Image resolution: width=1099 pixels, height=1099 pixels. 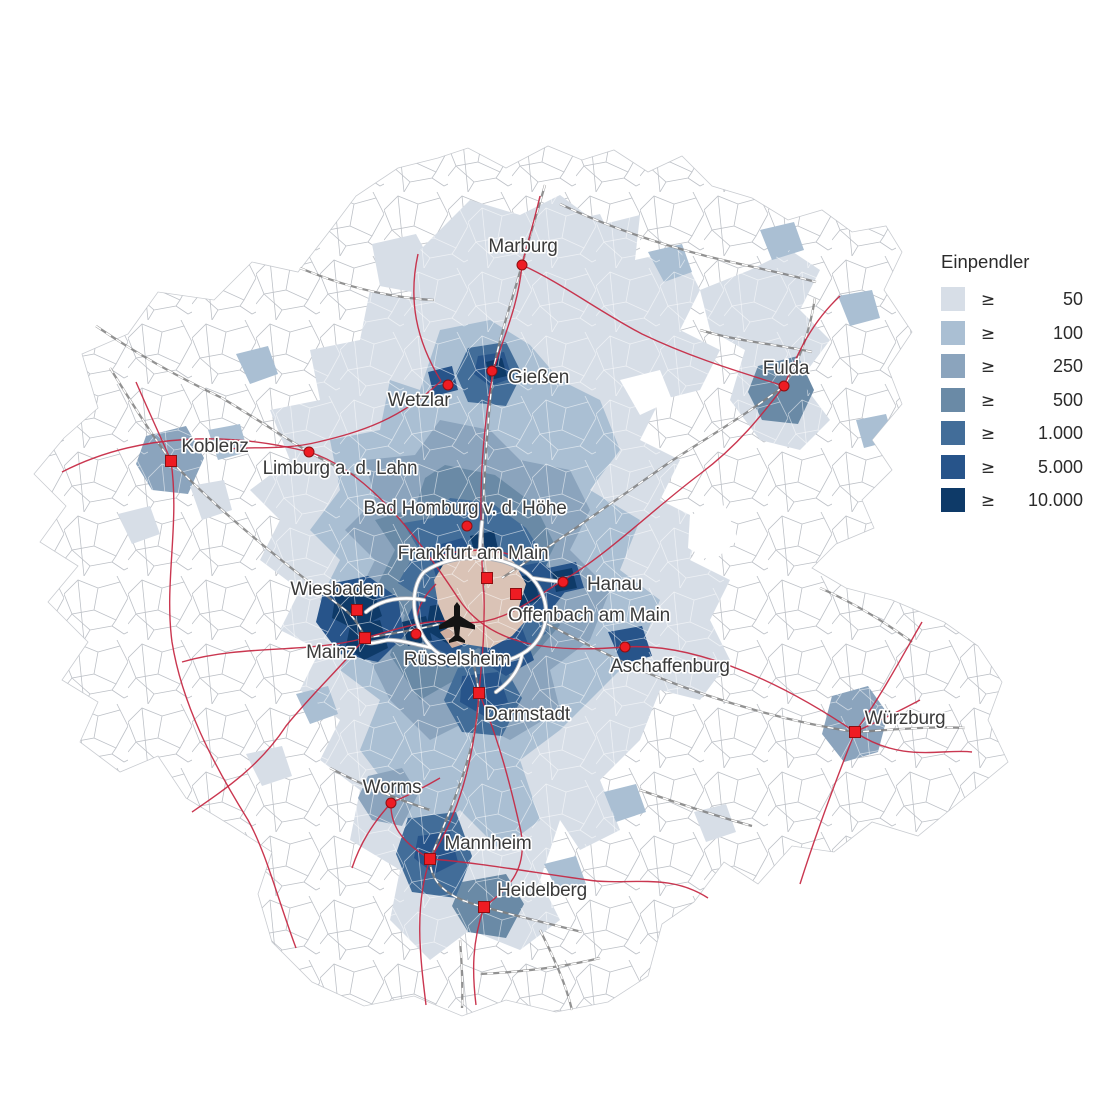 I want to click on legend-value: 500, so click(x=1068, y=400).